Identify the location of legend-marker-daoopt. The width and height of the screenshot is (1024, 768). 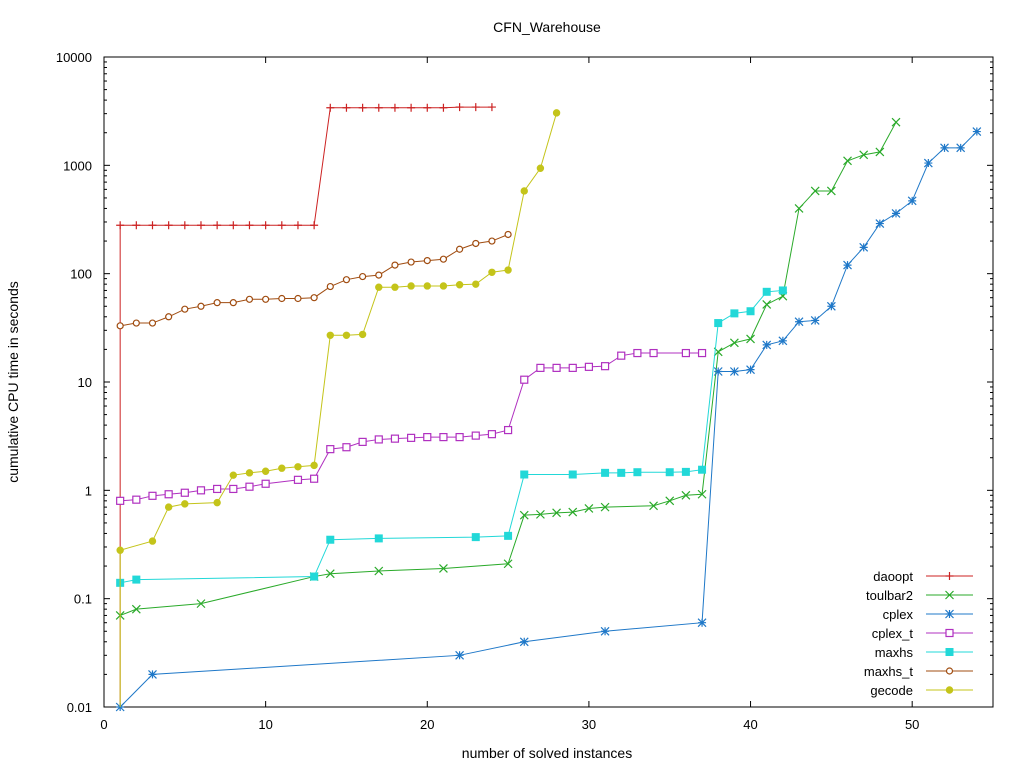
(949, 576).